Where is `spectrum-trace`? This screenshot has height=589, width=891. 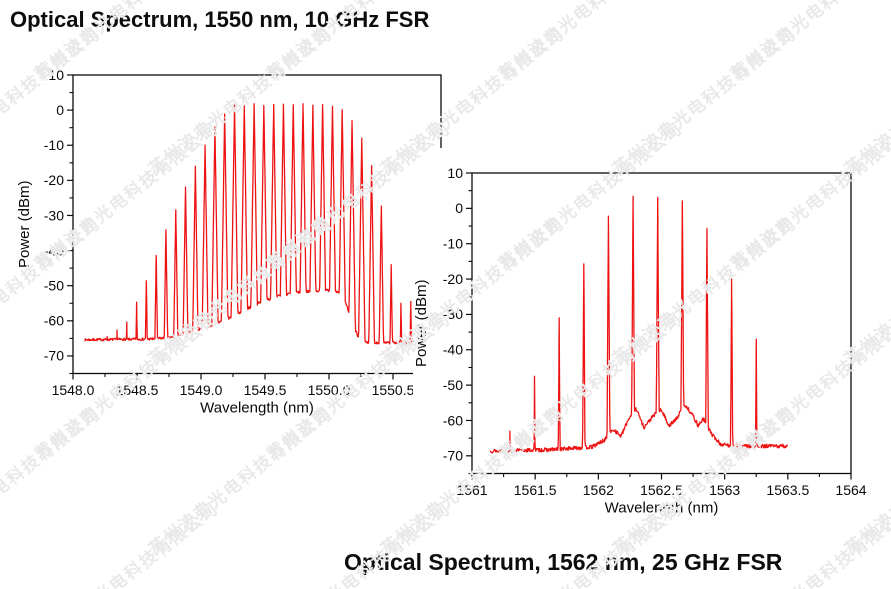 spectrum-trace is located at coordinates (639, 324).